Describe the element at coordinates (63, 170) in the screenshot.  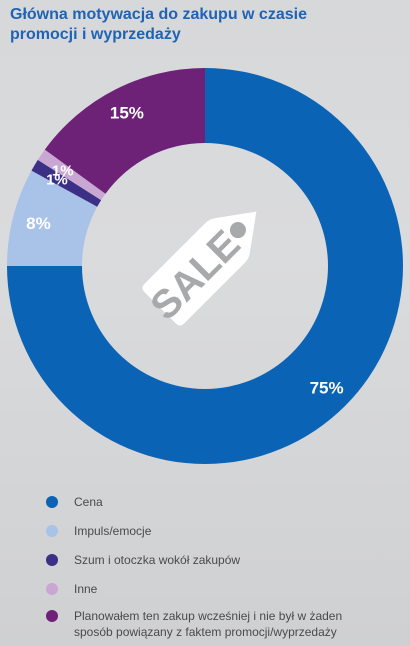
I see `slice-label-3: 1%` at that location.